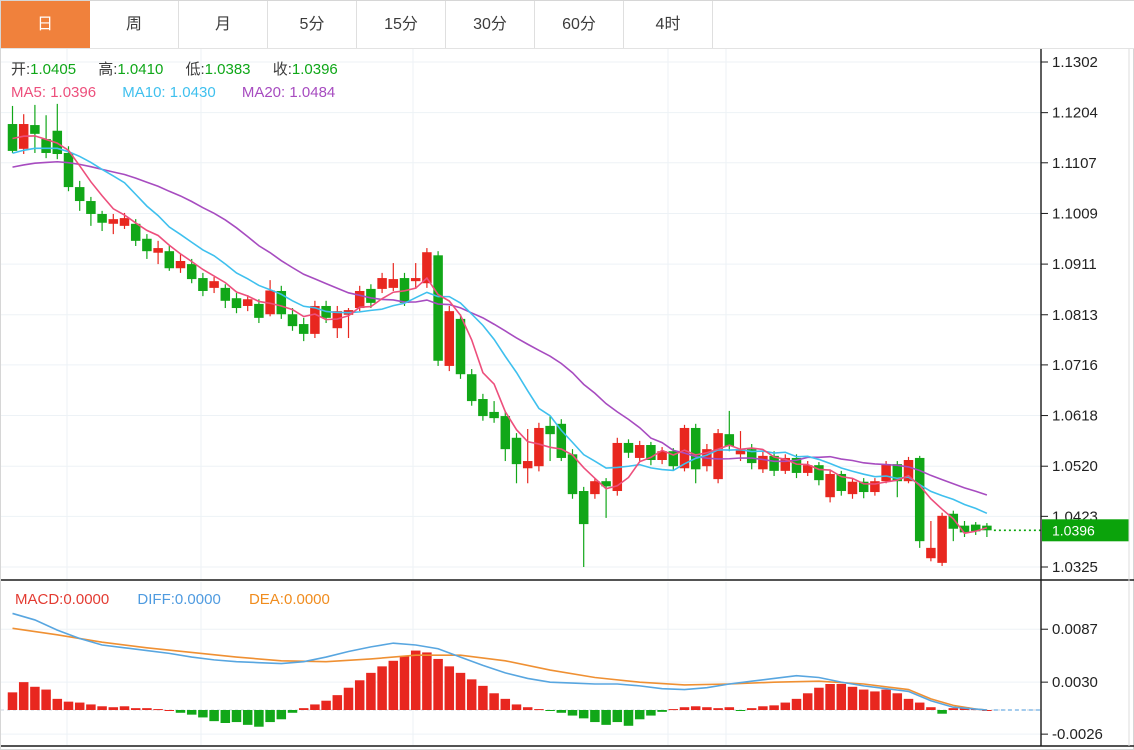 This screenshot has height=750, width=1134. Describe the element at coordinates (1075, 213) in the screenshot. I see `y-axis-label: 1.1009` at that location.